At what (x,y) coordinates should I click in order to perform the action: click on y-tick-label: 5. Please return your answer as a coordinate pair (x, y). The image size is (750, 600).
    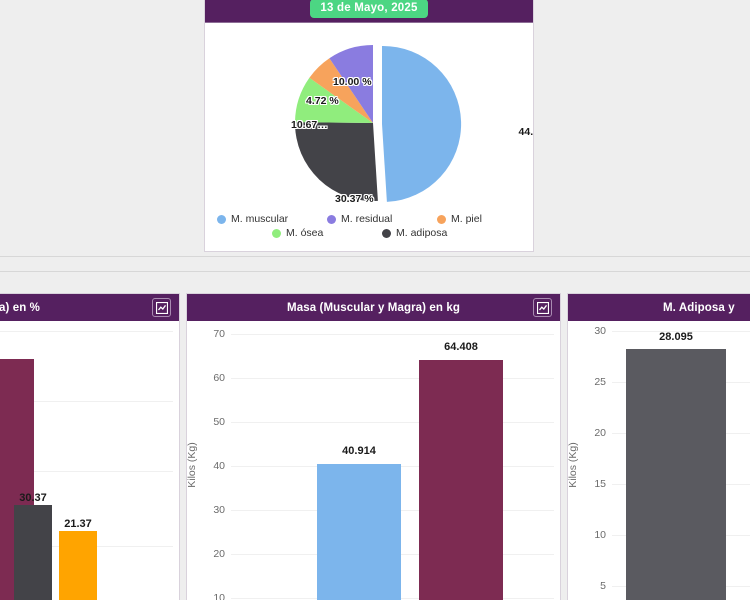
    Looking at the image, I should click on (603, 586).